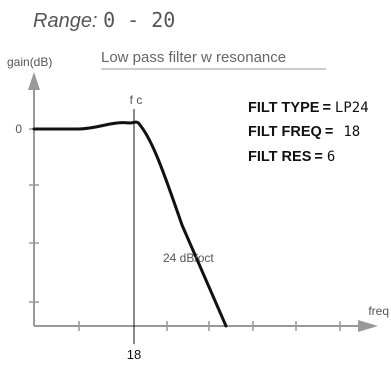 This screenshot has height=384, width=391. What do you see at coordinates (368, 326) in the screenshot?
I see `x-axis-arrow-icon` at bounding box center [368, 326].